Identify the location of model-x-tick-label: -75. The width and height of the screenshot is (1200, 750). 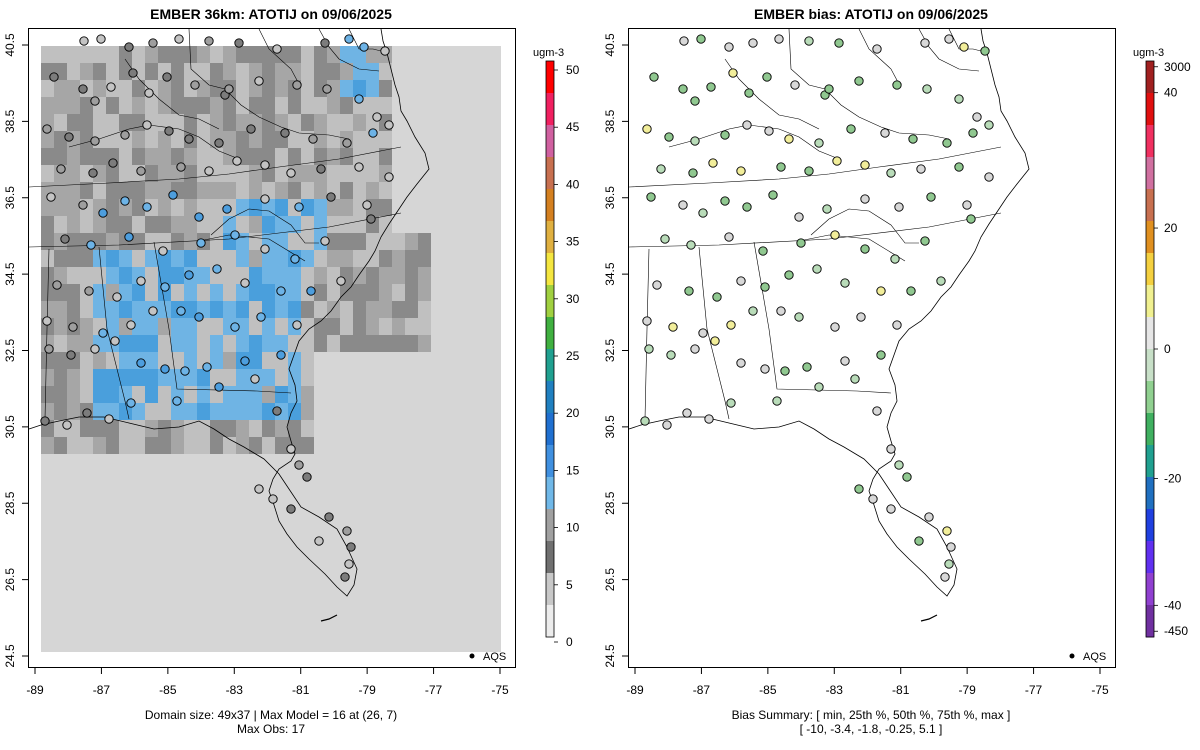
(500, 690).